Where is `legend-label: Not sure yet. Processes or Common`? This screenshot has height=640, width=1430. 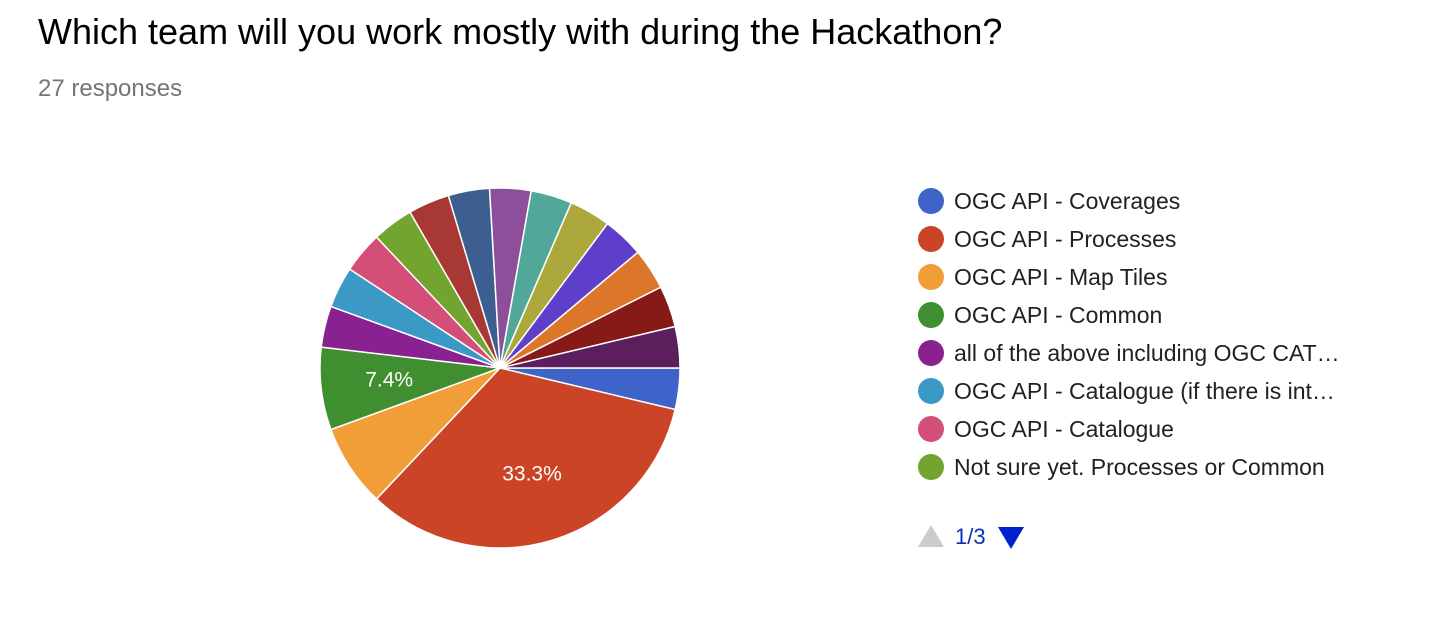
legend-label: Not sure yet. Processes or Common is located at coordinates (1139, 467).